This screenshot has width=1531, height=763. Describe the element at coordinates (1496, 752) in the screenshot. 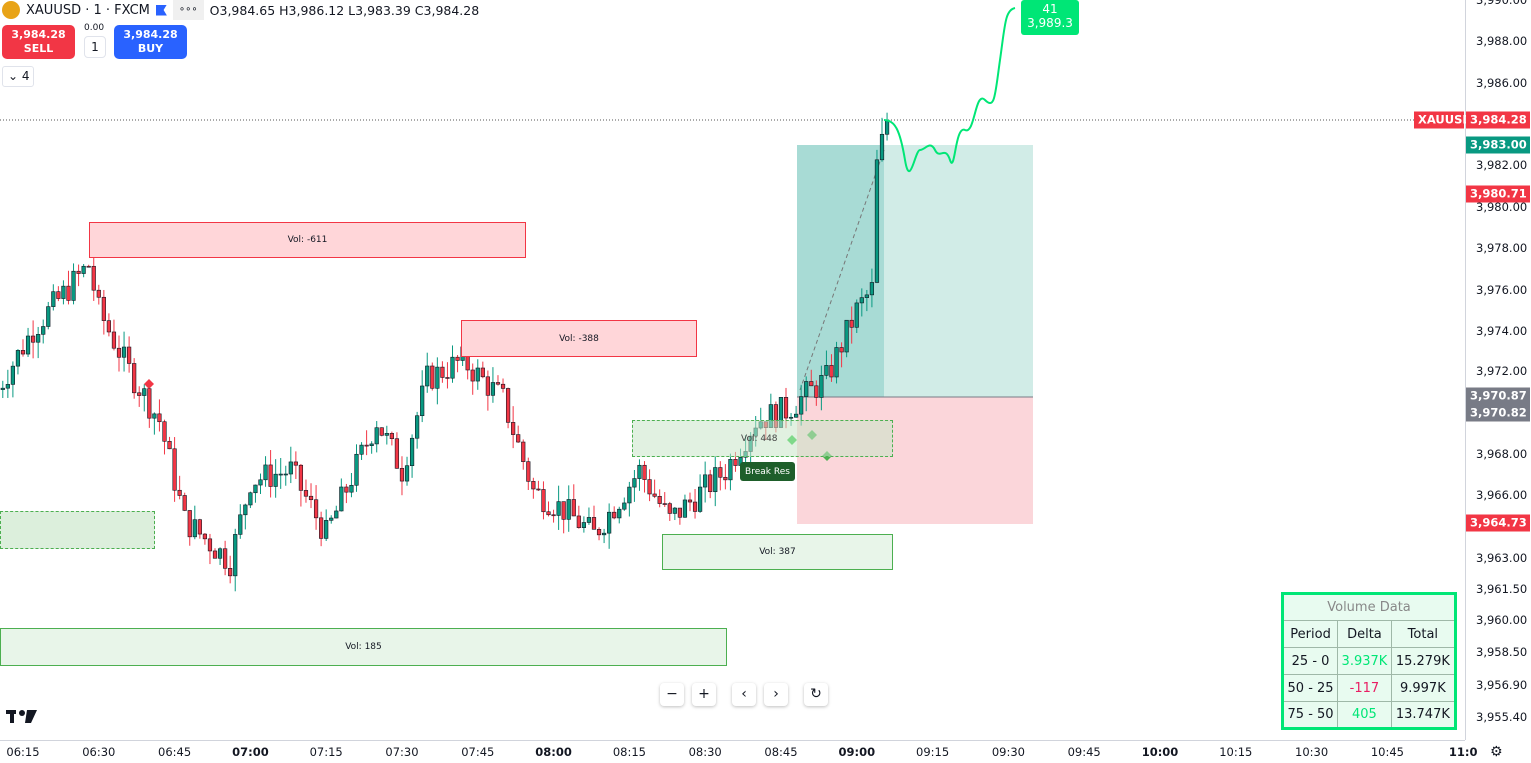

I see `settings-icon: ⚙` at that location.